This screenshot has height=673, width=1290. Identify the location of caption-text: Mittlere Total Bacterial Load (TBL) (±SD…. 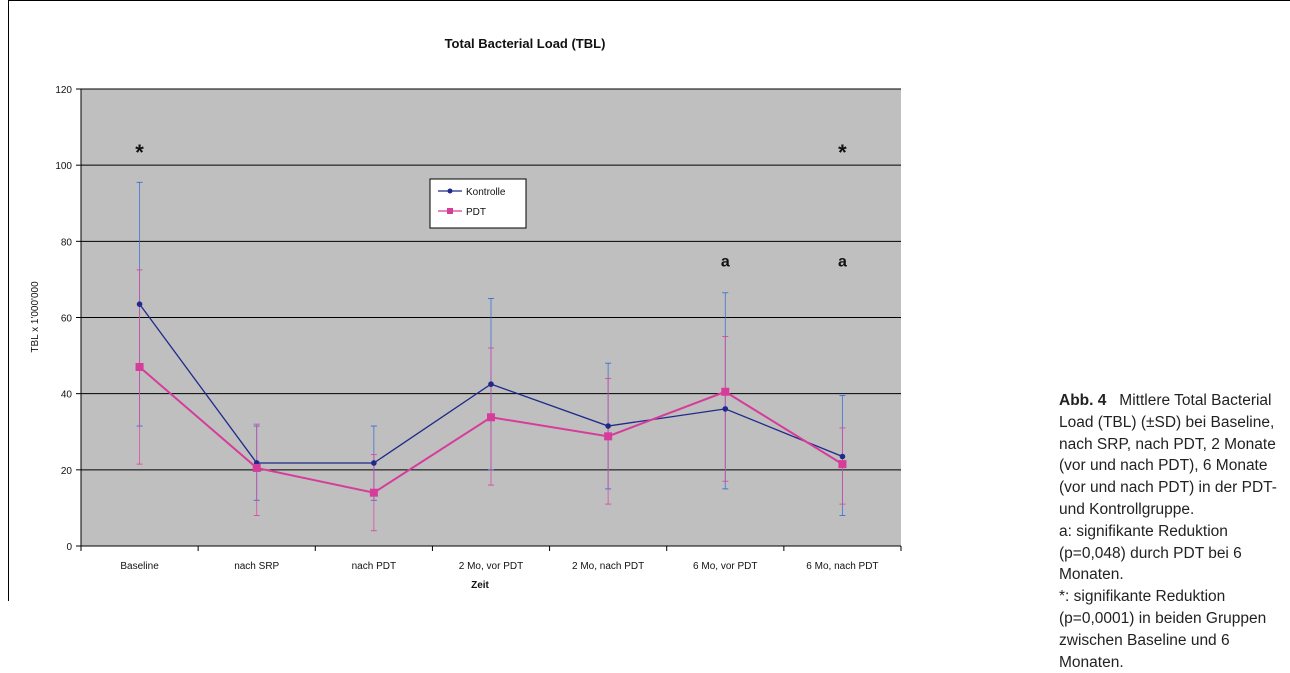
(1168, 455).